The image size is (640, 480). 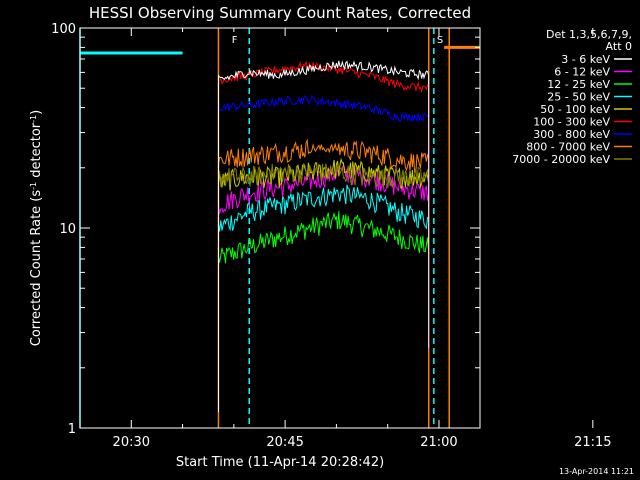 What do you see at coordinates (578, 84) in the screenshot?
I see `legend-label-2: 12 - 25 keV` at bounding box center [578, 84].